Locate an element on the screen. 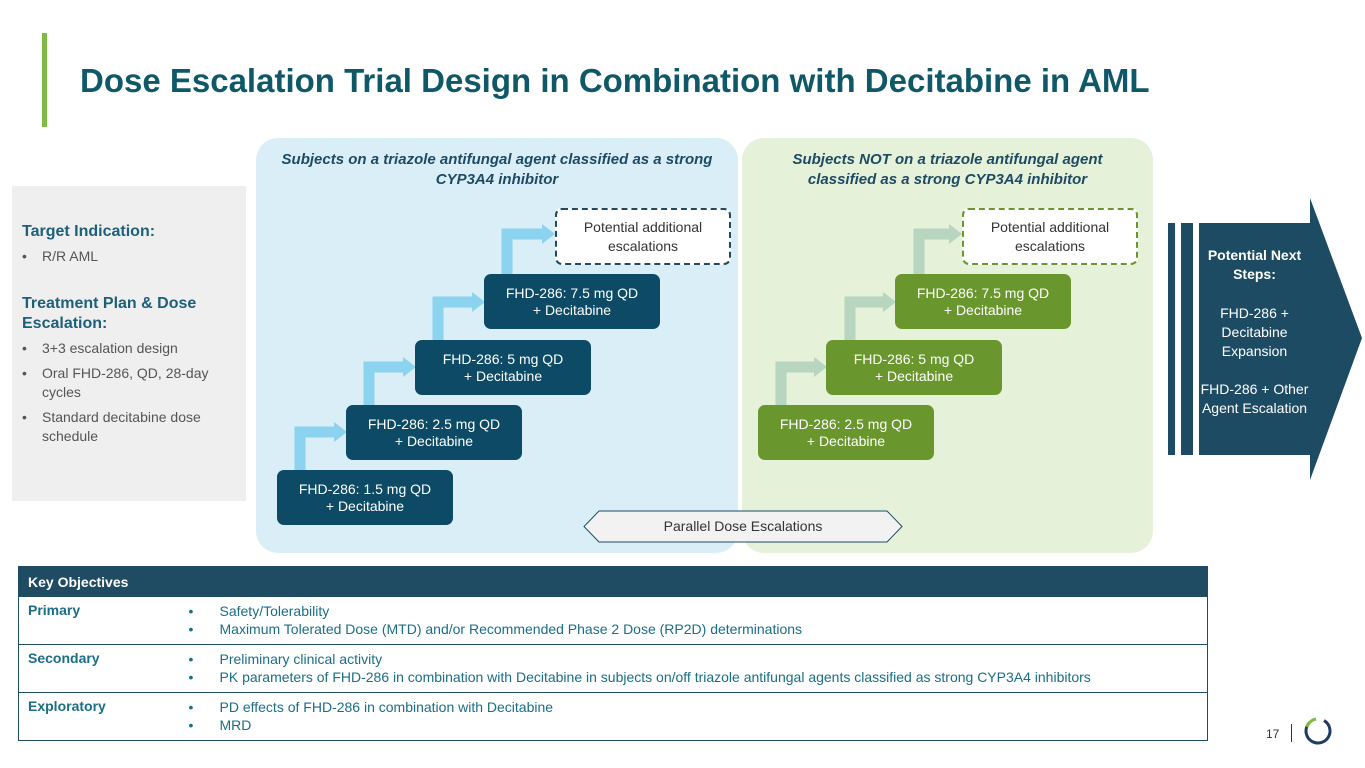  next-steps-heading: Potential Next Steps: is located at coordinates (1254, 264).